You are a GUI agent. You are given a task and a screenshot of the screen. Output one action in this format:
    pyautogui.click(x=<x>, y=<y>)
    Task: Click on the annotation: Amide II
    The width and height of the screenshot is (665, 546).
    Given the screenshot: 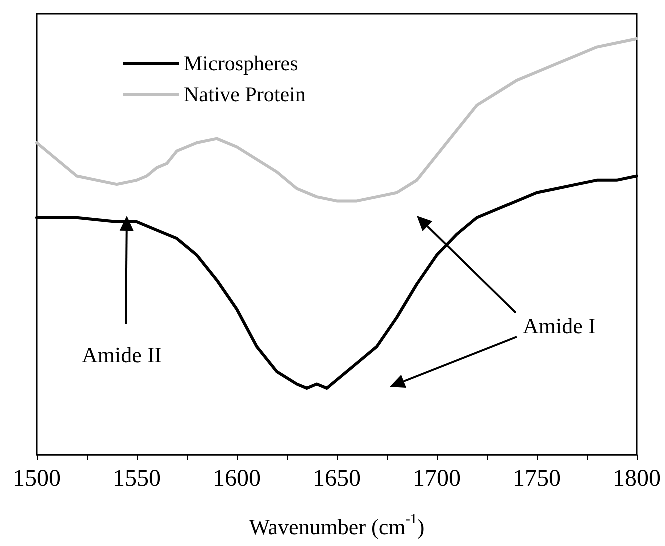 What is the action you would take?
    pyautogui.click(x=122, y=355)
    